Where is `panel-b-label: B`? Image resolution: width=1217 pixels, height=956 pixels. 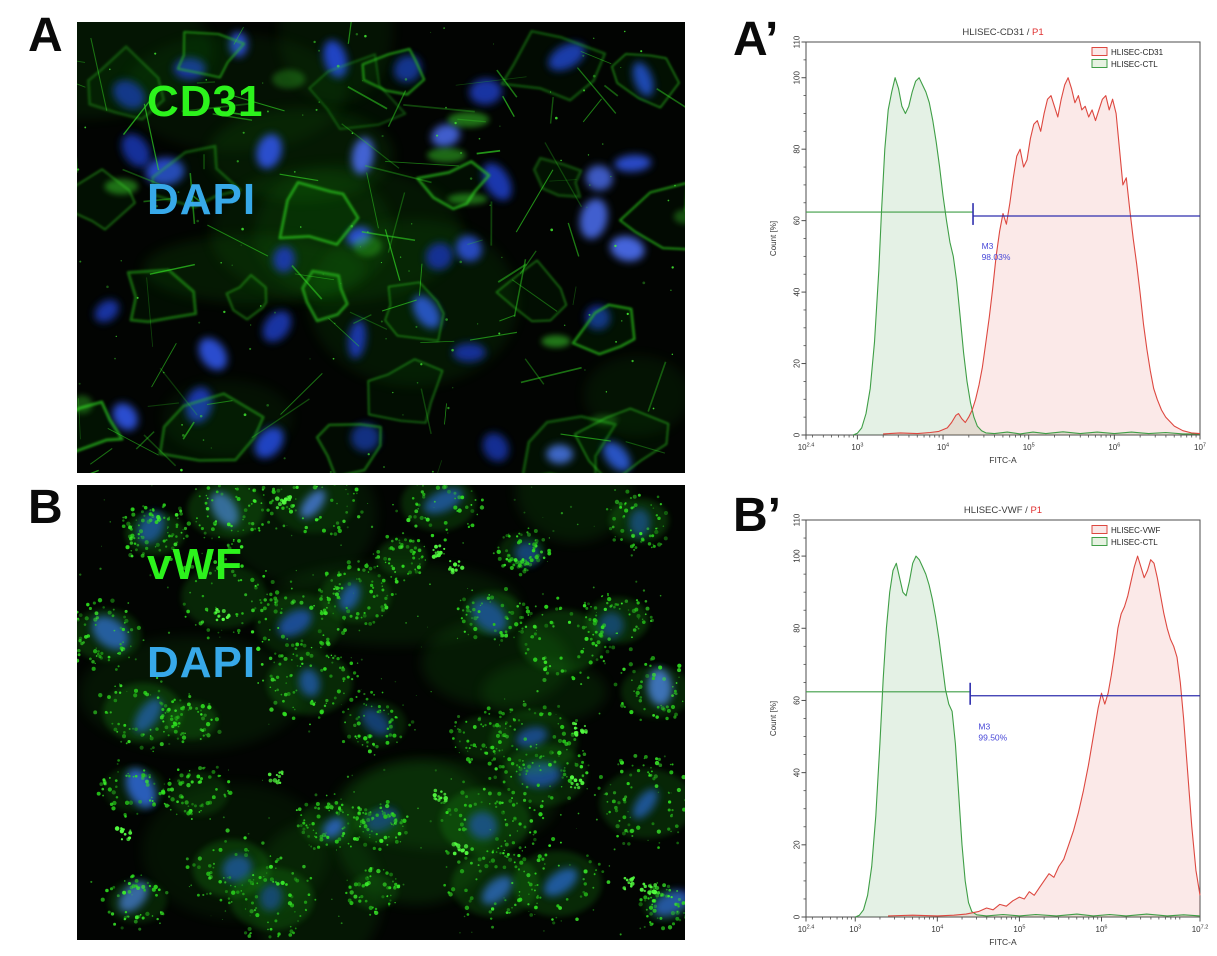 panel-b-label: B is located at coordinates (45, 507).